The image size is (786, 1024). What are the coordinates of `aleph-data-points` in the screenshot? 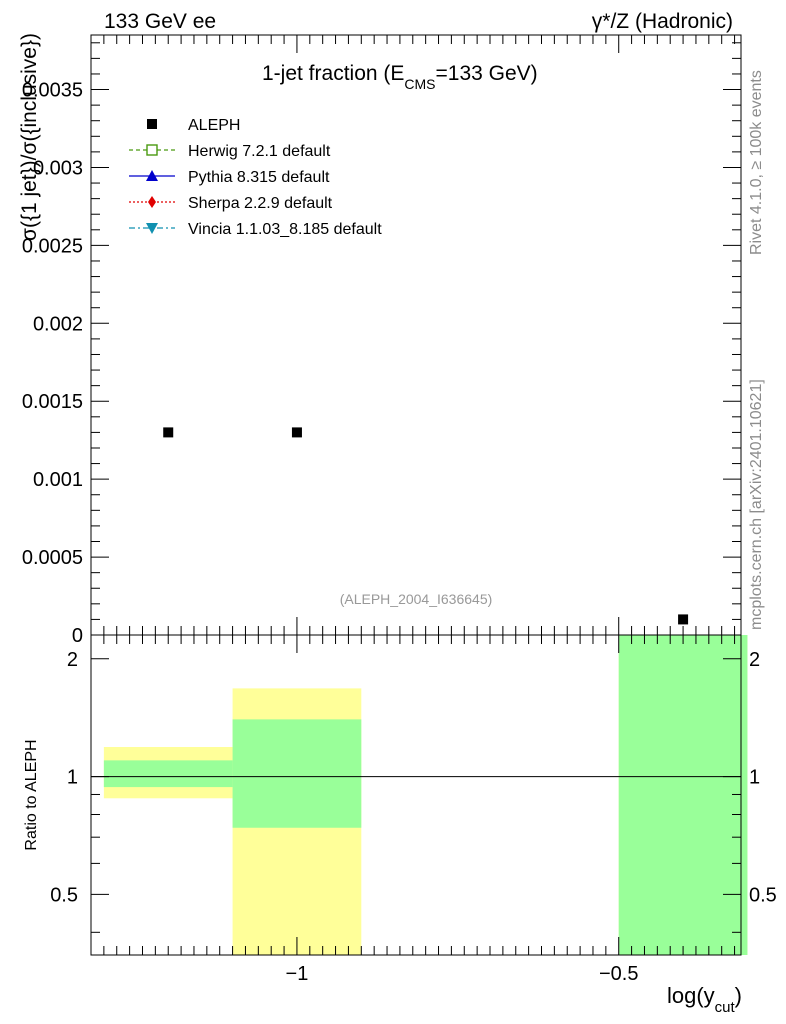 It's located at (426, 526).